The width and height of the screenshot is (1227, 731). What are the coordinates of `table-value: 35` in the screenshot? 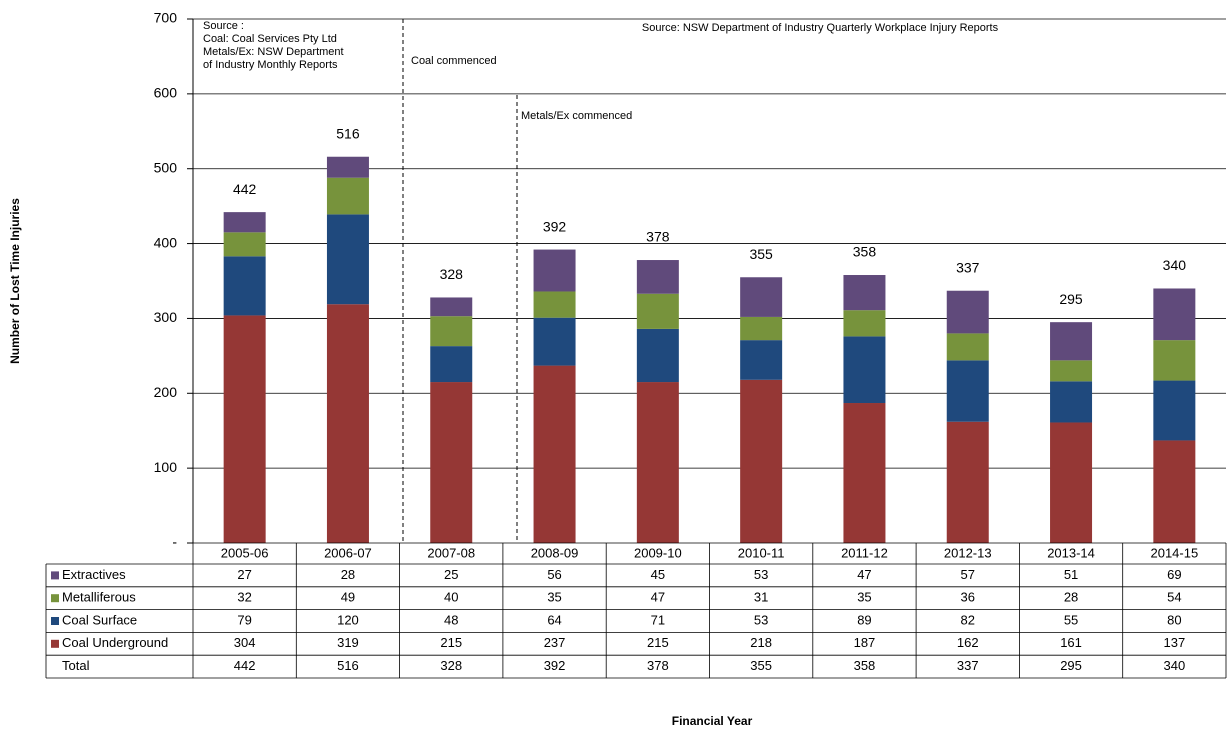 It's located at (864, 597).